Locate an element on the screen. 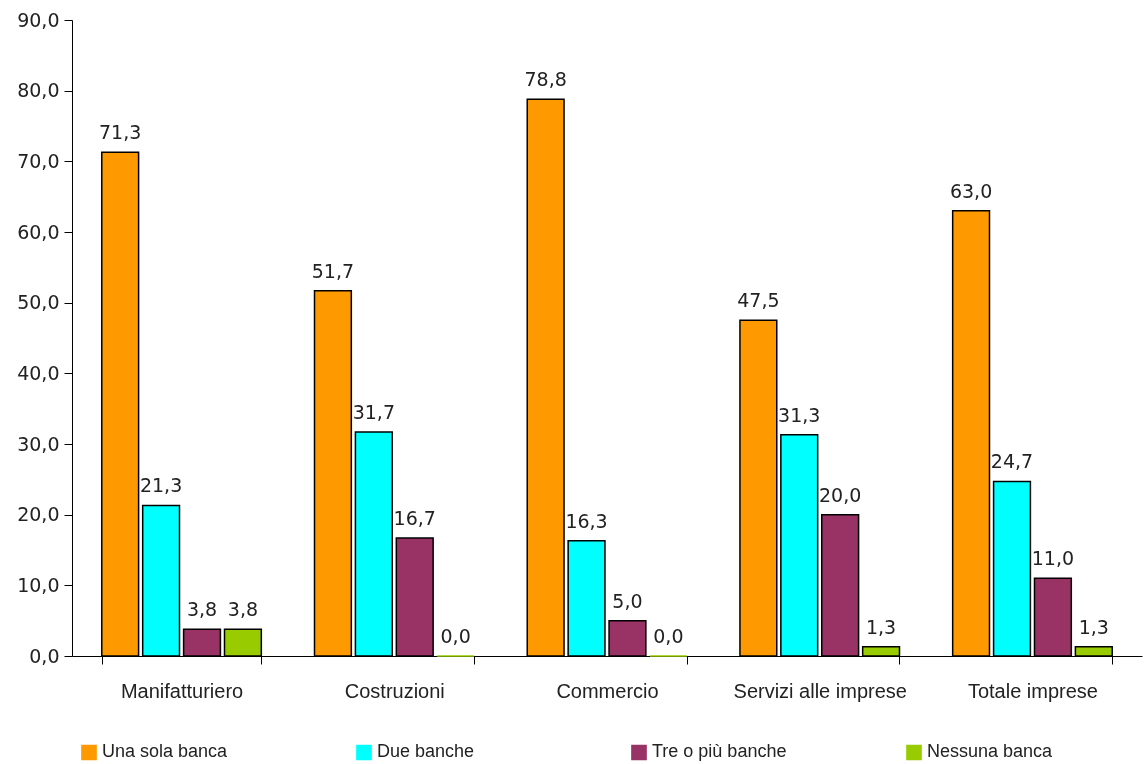  y-tick-label: 90,0 is located at coordinates (38, 19).